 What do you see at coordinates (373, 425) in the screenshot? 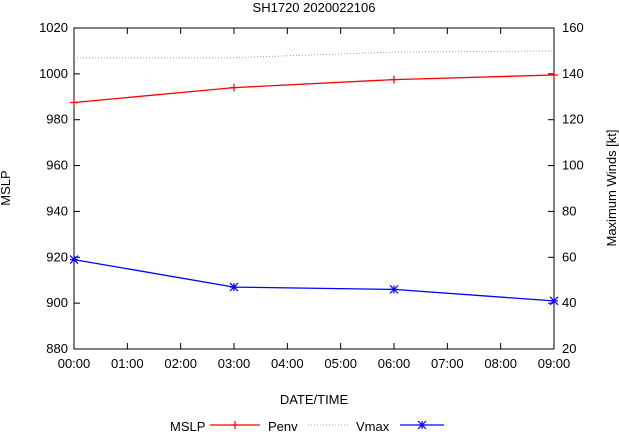
I see `legend-label-vmax: Vmax` at bounding box center [373, 425].